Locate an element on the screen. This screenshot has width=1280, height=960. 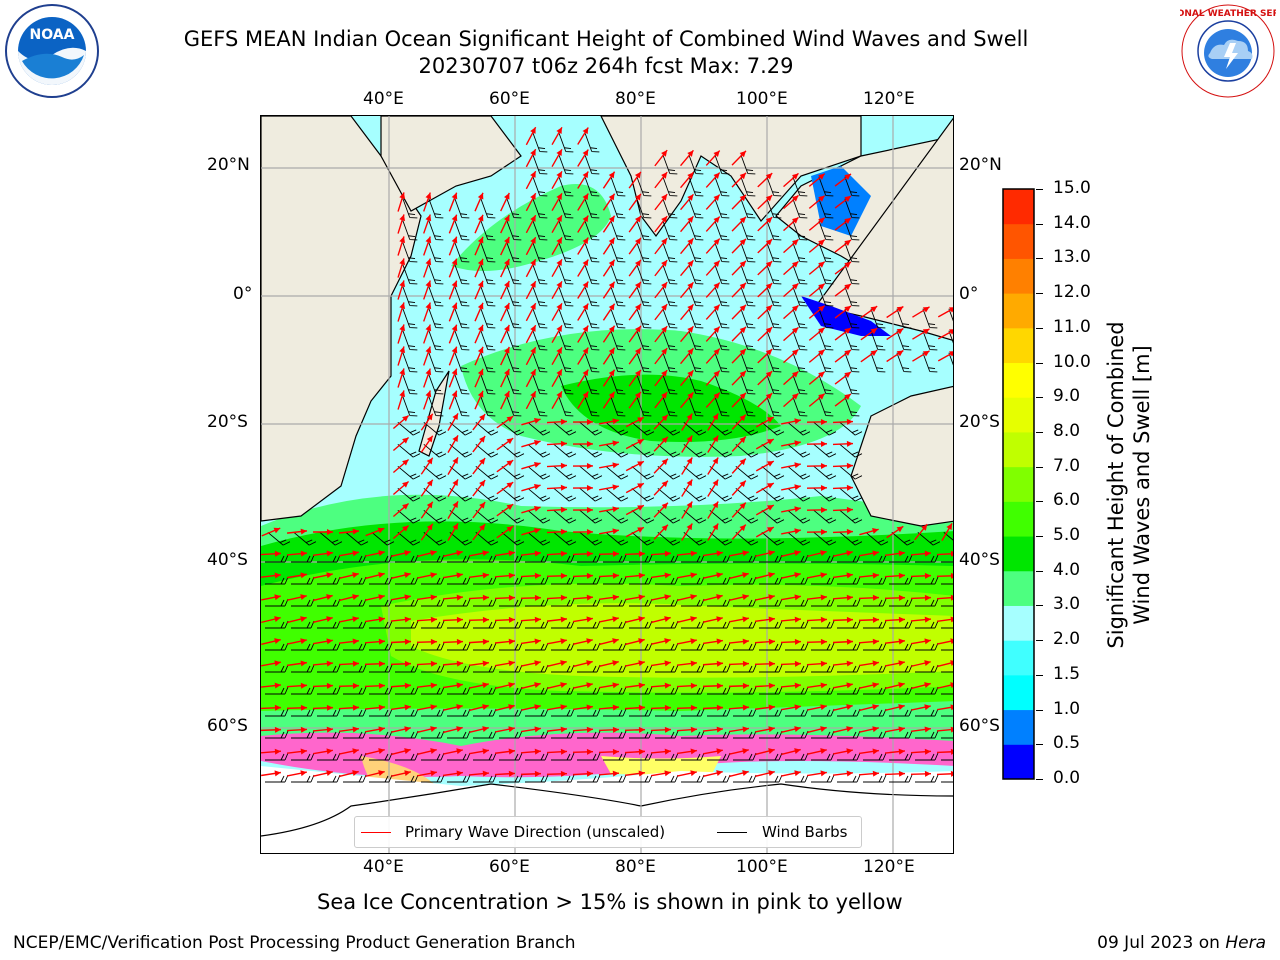
madagascar is located at coordinates (434, 413).